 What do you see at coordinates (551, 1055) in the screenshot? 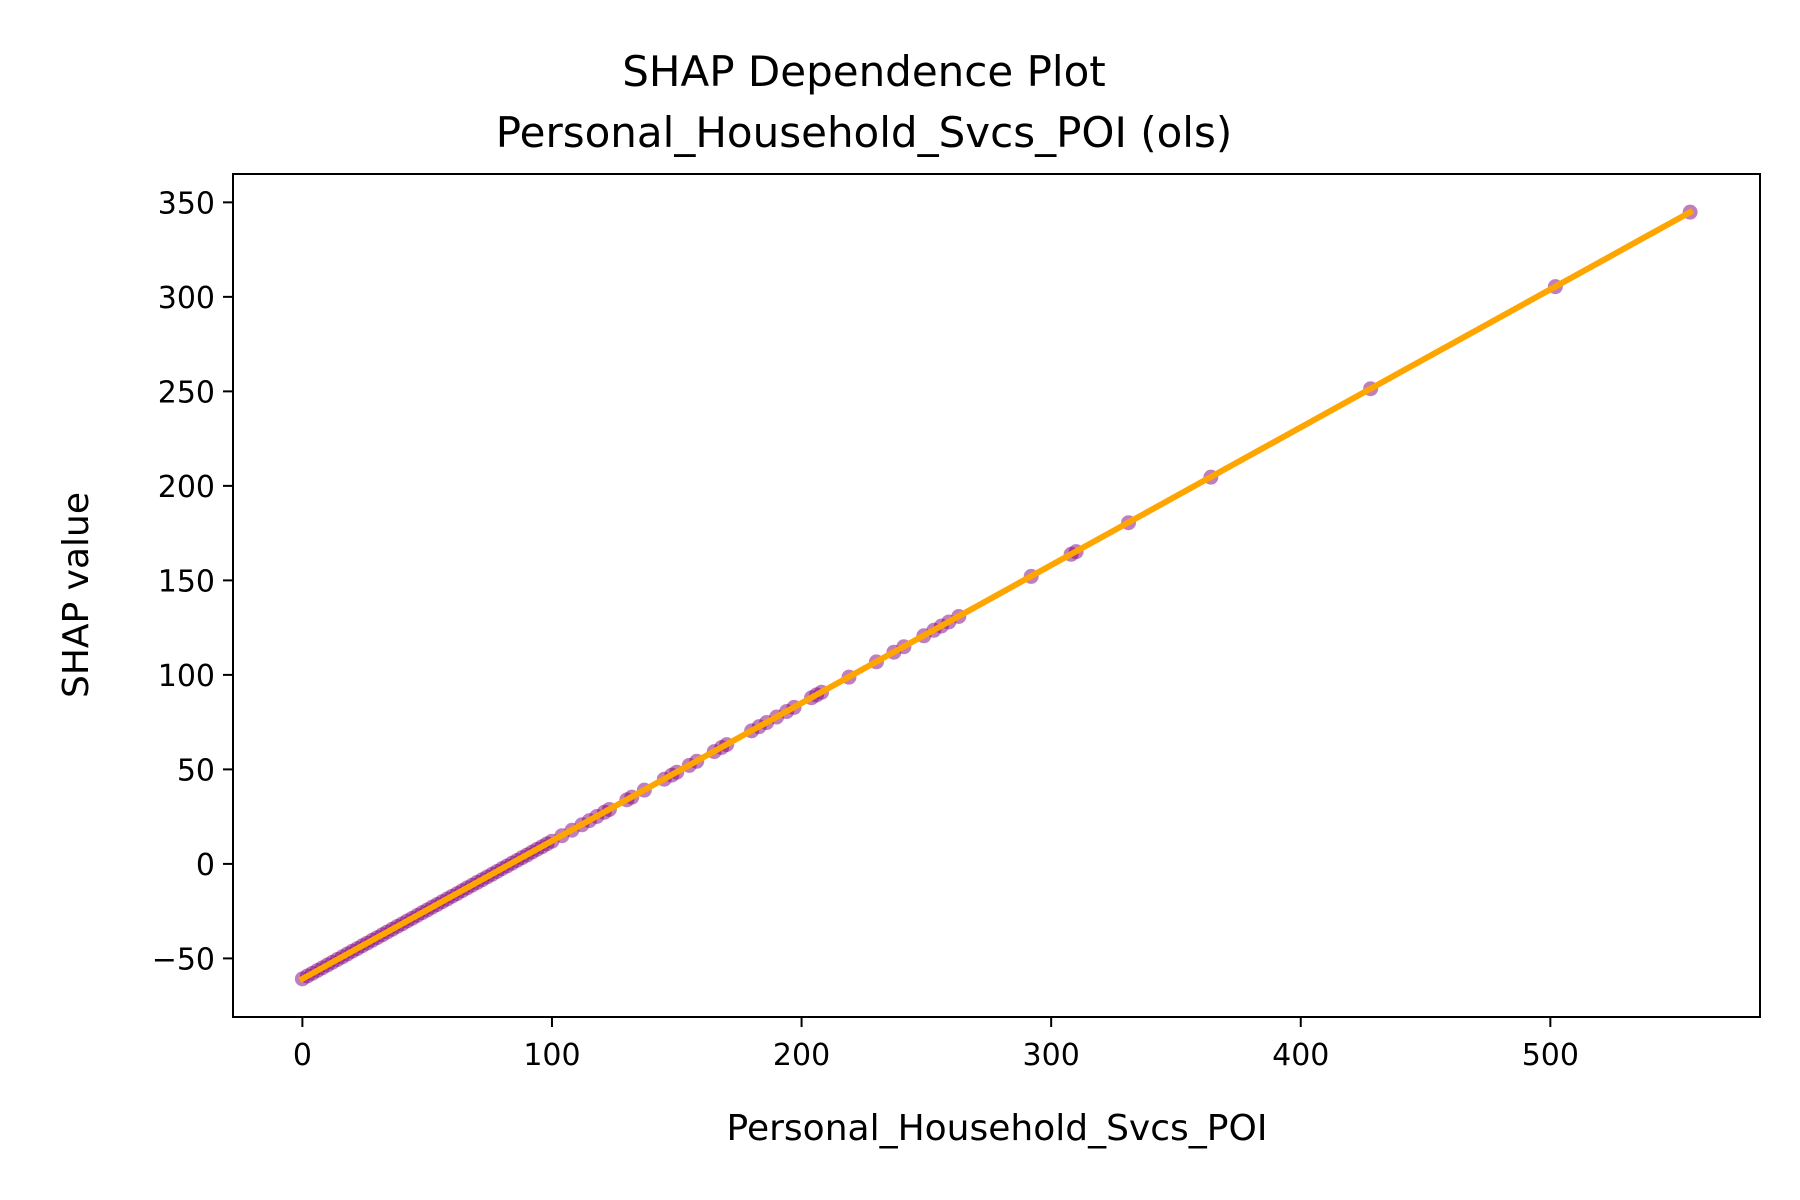
I see `x-tick-label: 100` at bounding box center [551, 1055].